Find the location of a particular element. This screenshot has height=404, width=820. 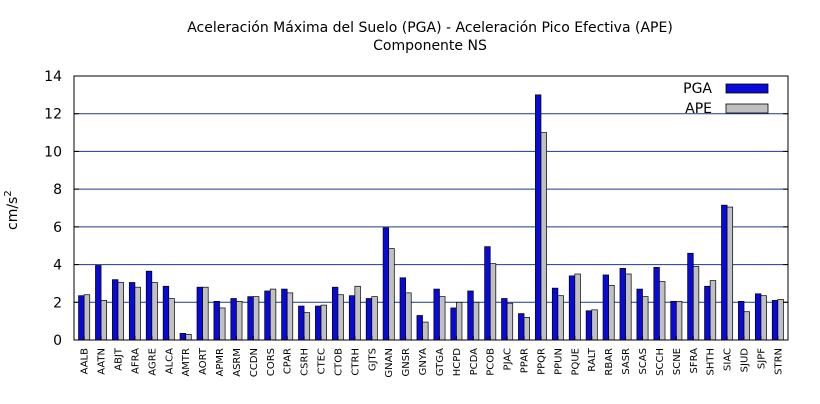

bar-ape-aort is located at coordinates (206, 313).